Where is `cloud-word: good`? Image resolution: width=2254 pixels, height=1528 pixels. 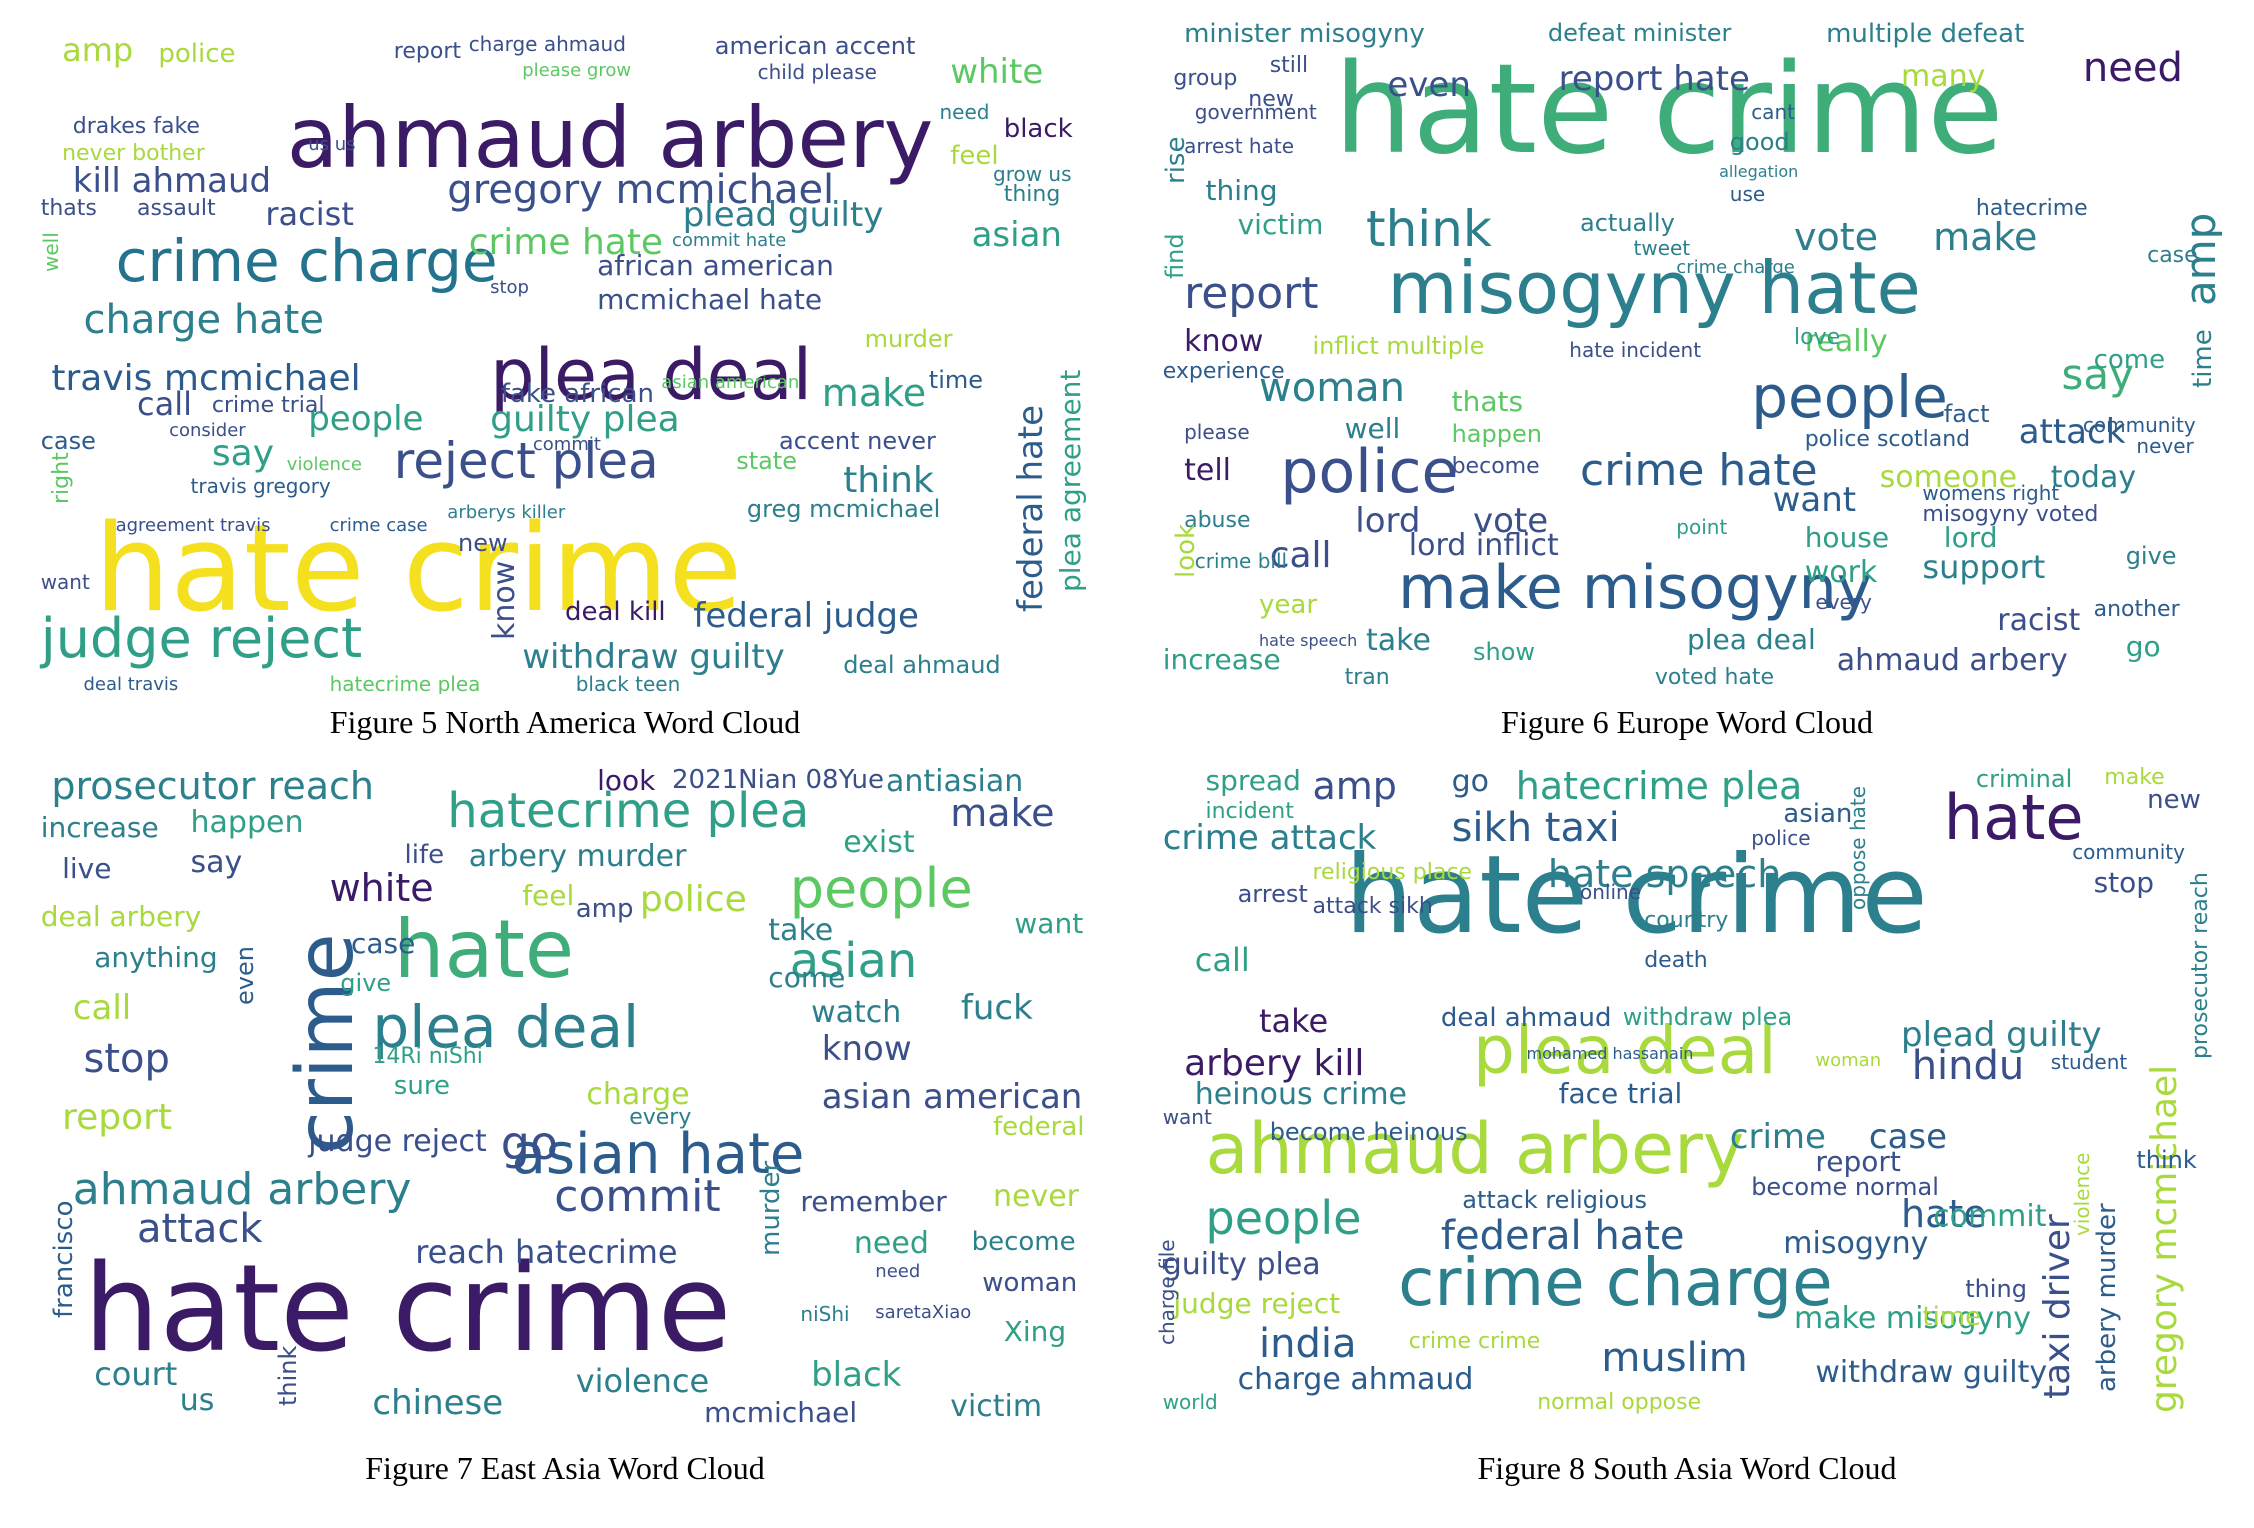
cloud-word: good is located at coordinates (1759, 141).